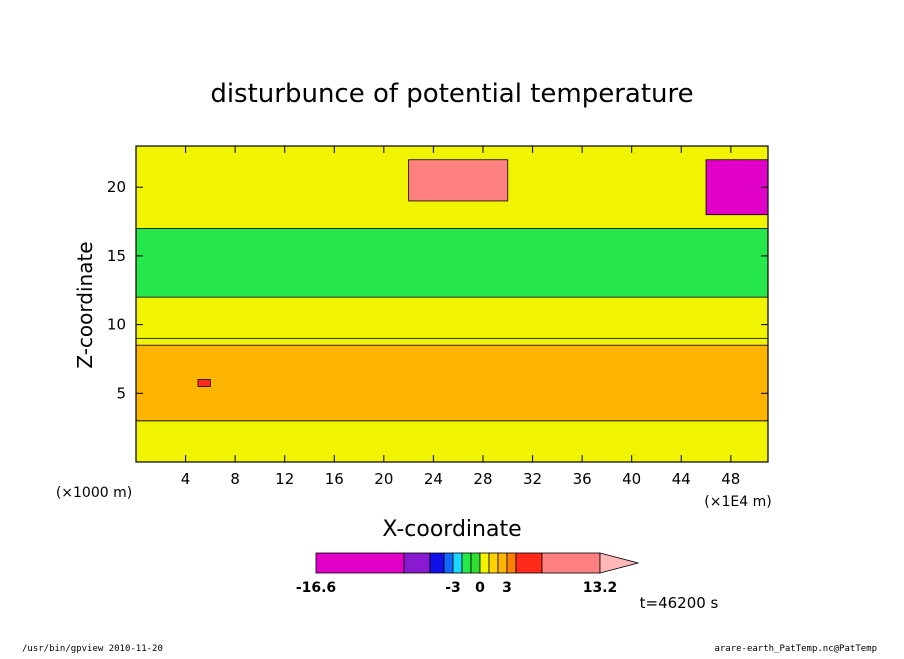 Image resolution: width=904 pixels, height=659 pixels. I want to click on colorbar-min-label: -16.6, so click(316, 588).